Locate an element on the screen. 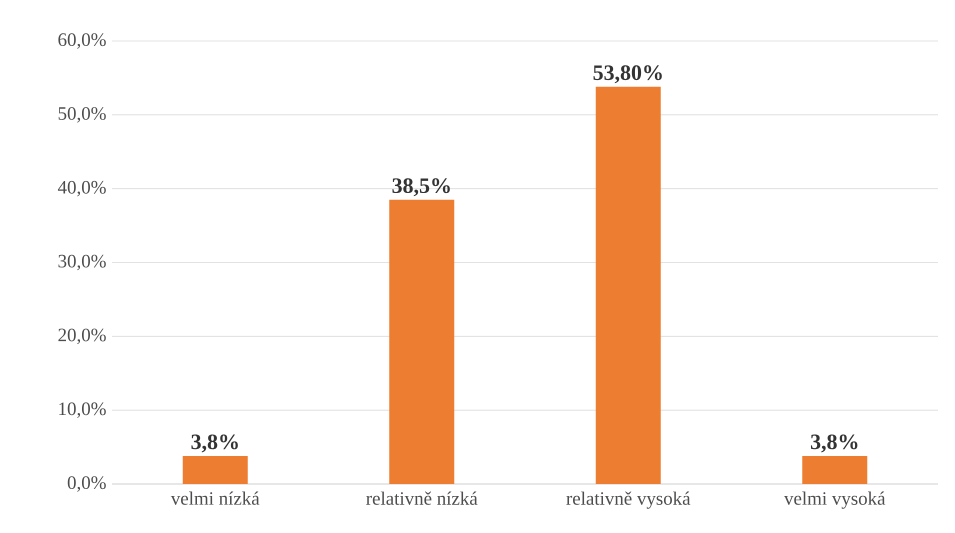  x-tick-label: relativně vysoká is located at coordinates (628, 500).